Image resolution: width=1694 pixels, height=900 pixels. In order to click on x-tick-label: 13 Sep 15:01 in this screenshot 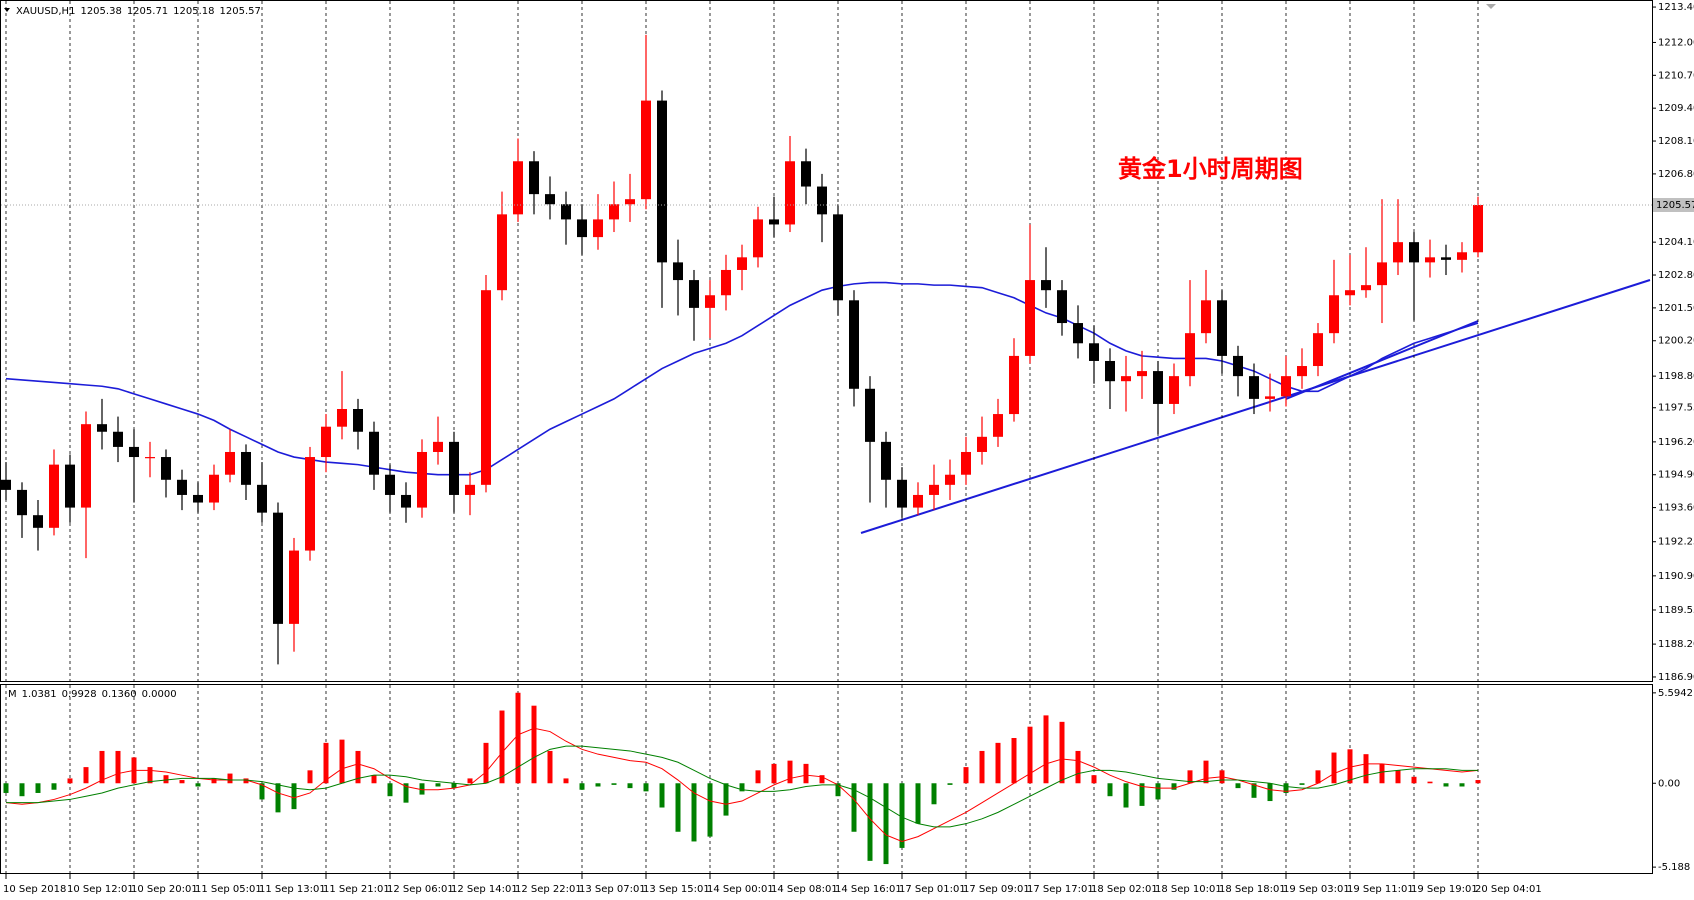, I will do `click(676, 889)`.